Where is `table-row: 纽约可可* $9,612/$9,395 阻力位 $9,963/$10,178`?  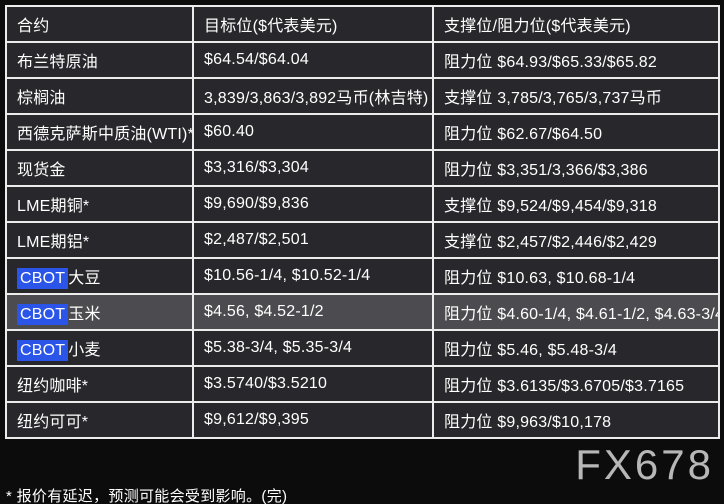 table-row: 纽约可可* $9,612/$9,395 阻力位 $9,963/$10,178 is located at coordinates (362, 420).